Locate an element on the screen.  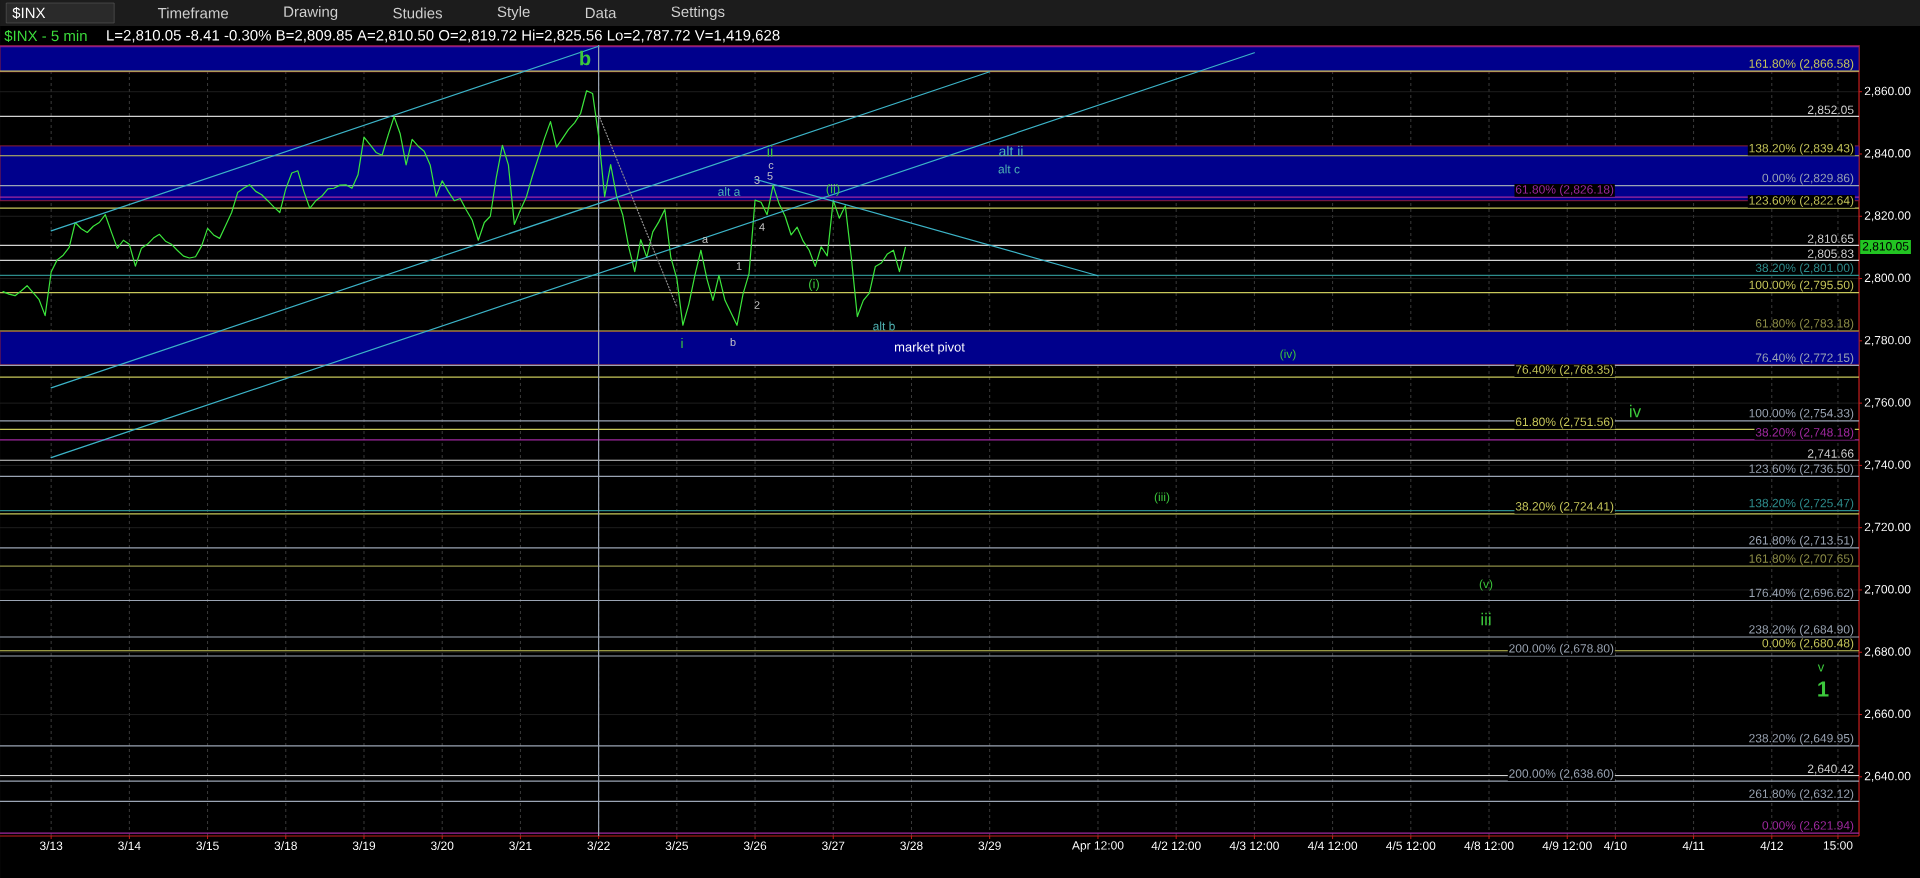
ref-line-label: 261.80% (2,713.51) is located at coordinates (1801, 541).